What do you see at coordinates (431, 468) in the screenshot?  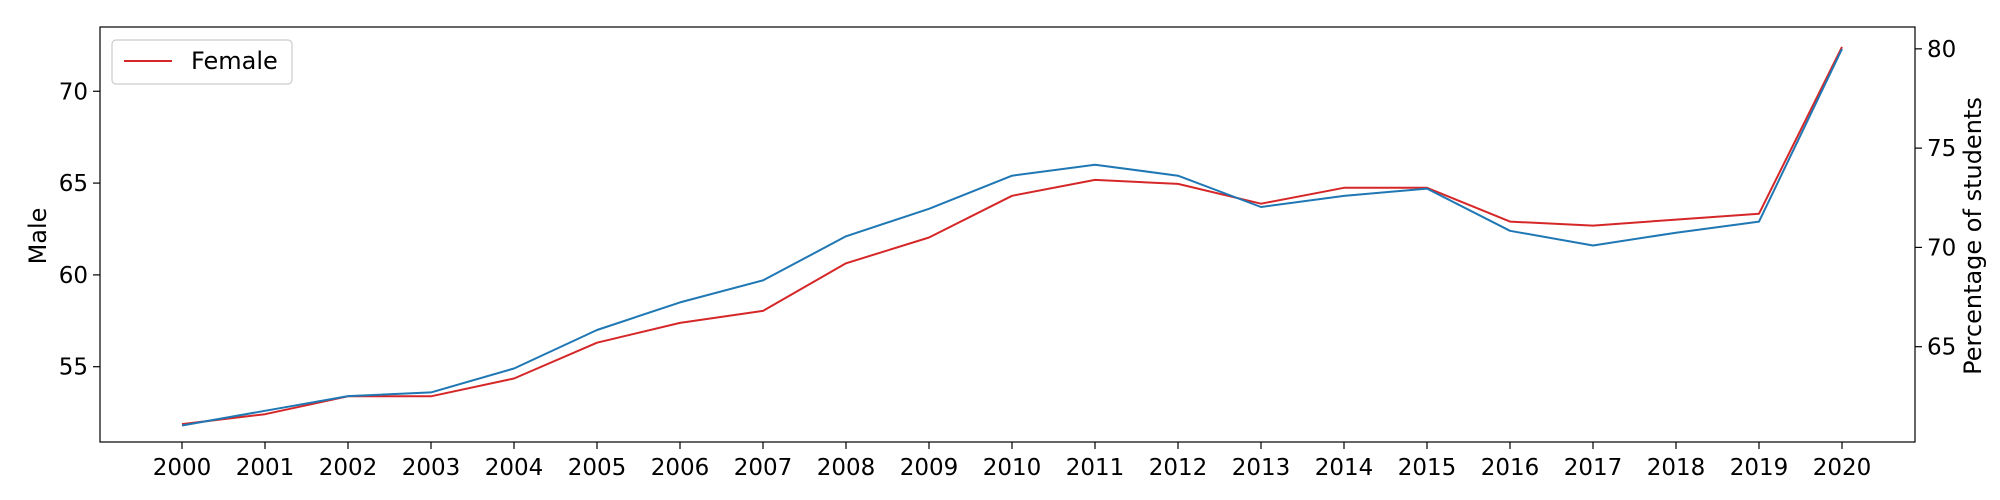 I see `x-tick-label: 2003` at bounding box center [431, 468].